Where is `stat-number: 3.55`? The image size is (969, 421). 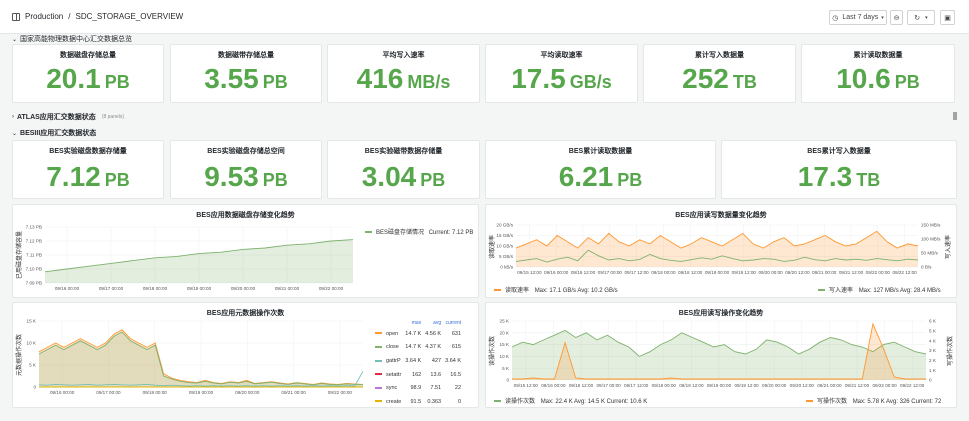 stat-number: 3.55 is located at coordinates (231, 78).